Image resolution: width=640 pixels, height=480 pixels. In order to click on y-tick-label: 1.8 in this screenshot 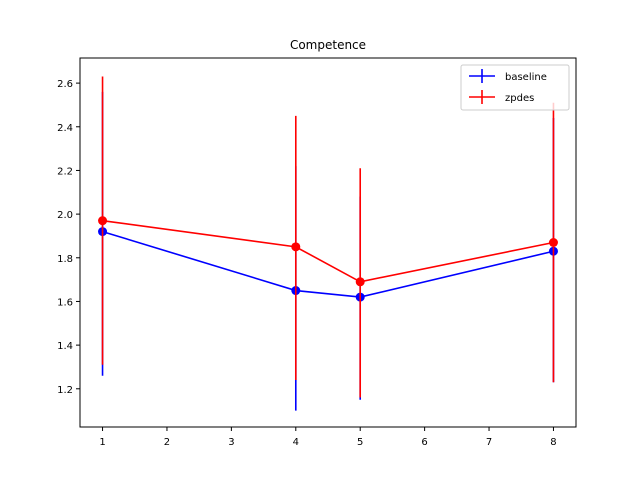, I will do `click(65, 259)`.